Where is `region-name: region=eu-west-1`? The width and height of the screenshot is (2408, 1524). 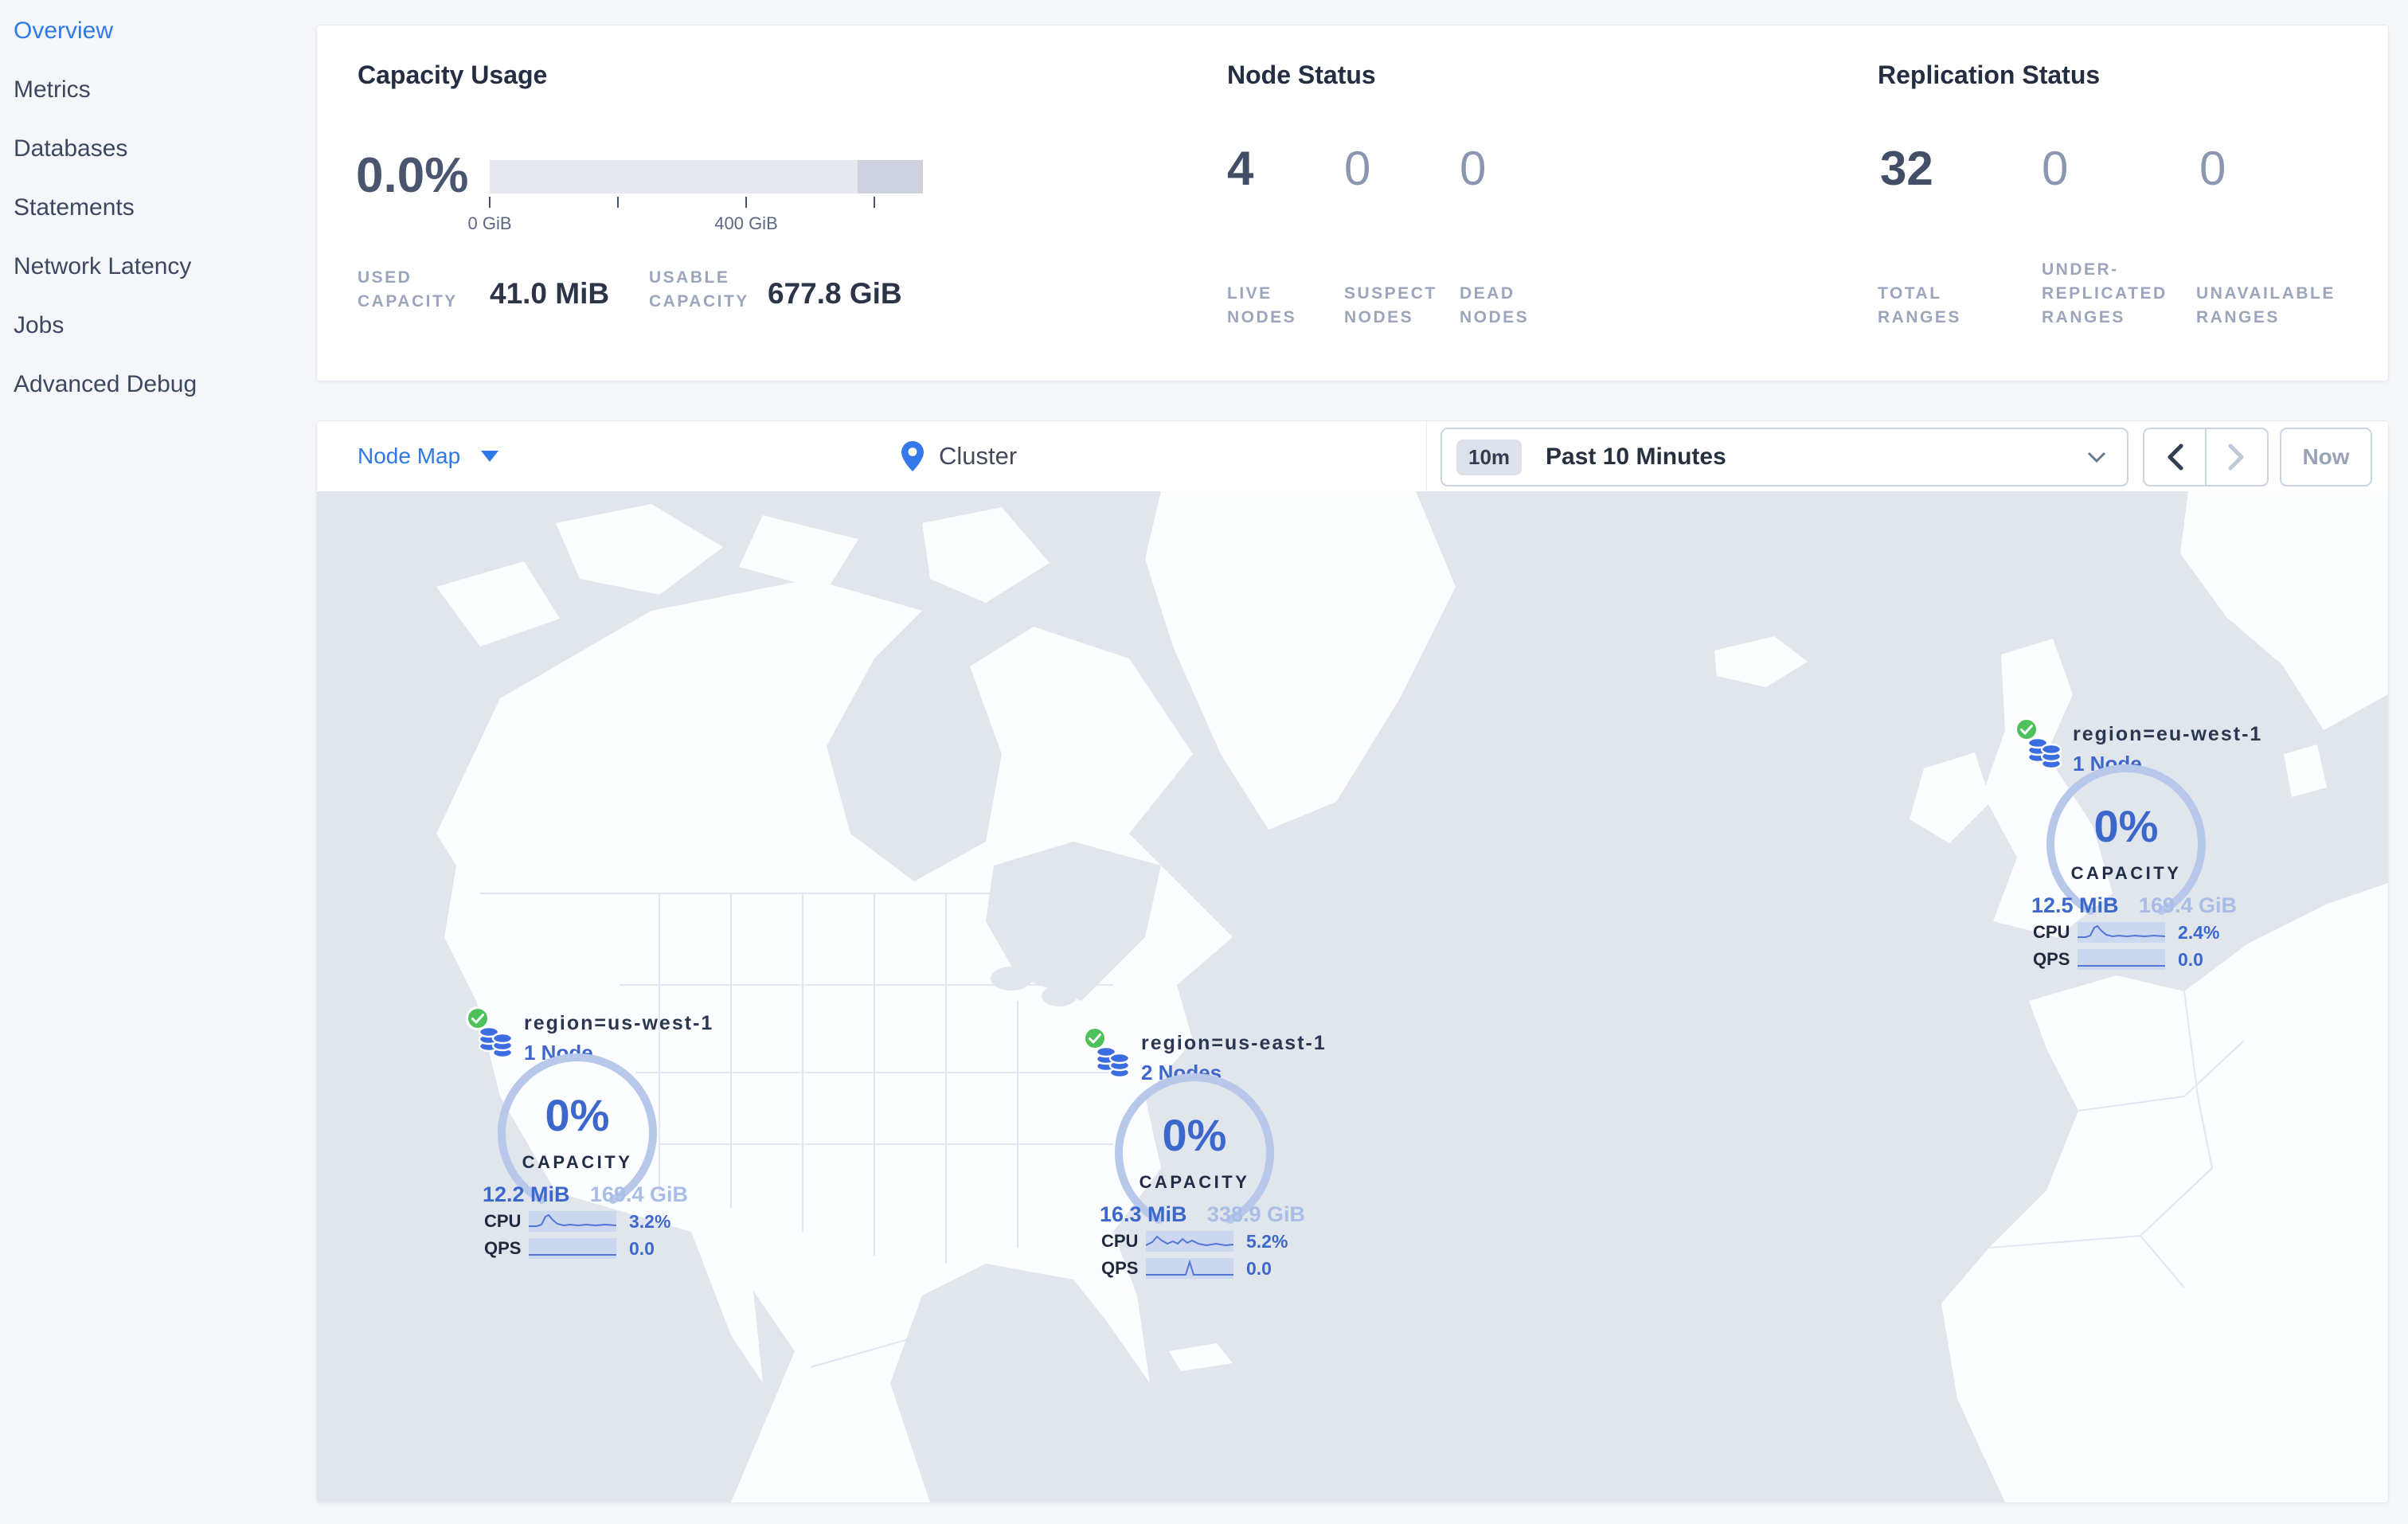 region-name: region=eu-west-1 is located at coordinates (2168, 734).